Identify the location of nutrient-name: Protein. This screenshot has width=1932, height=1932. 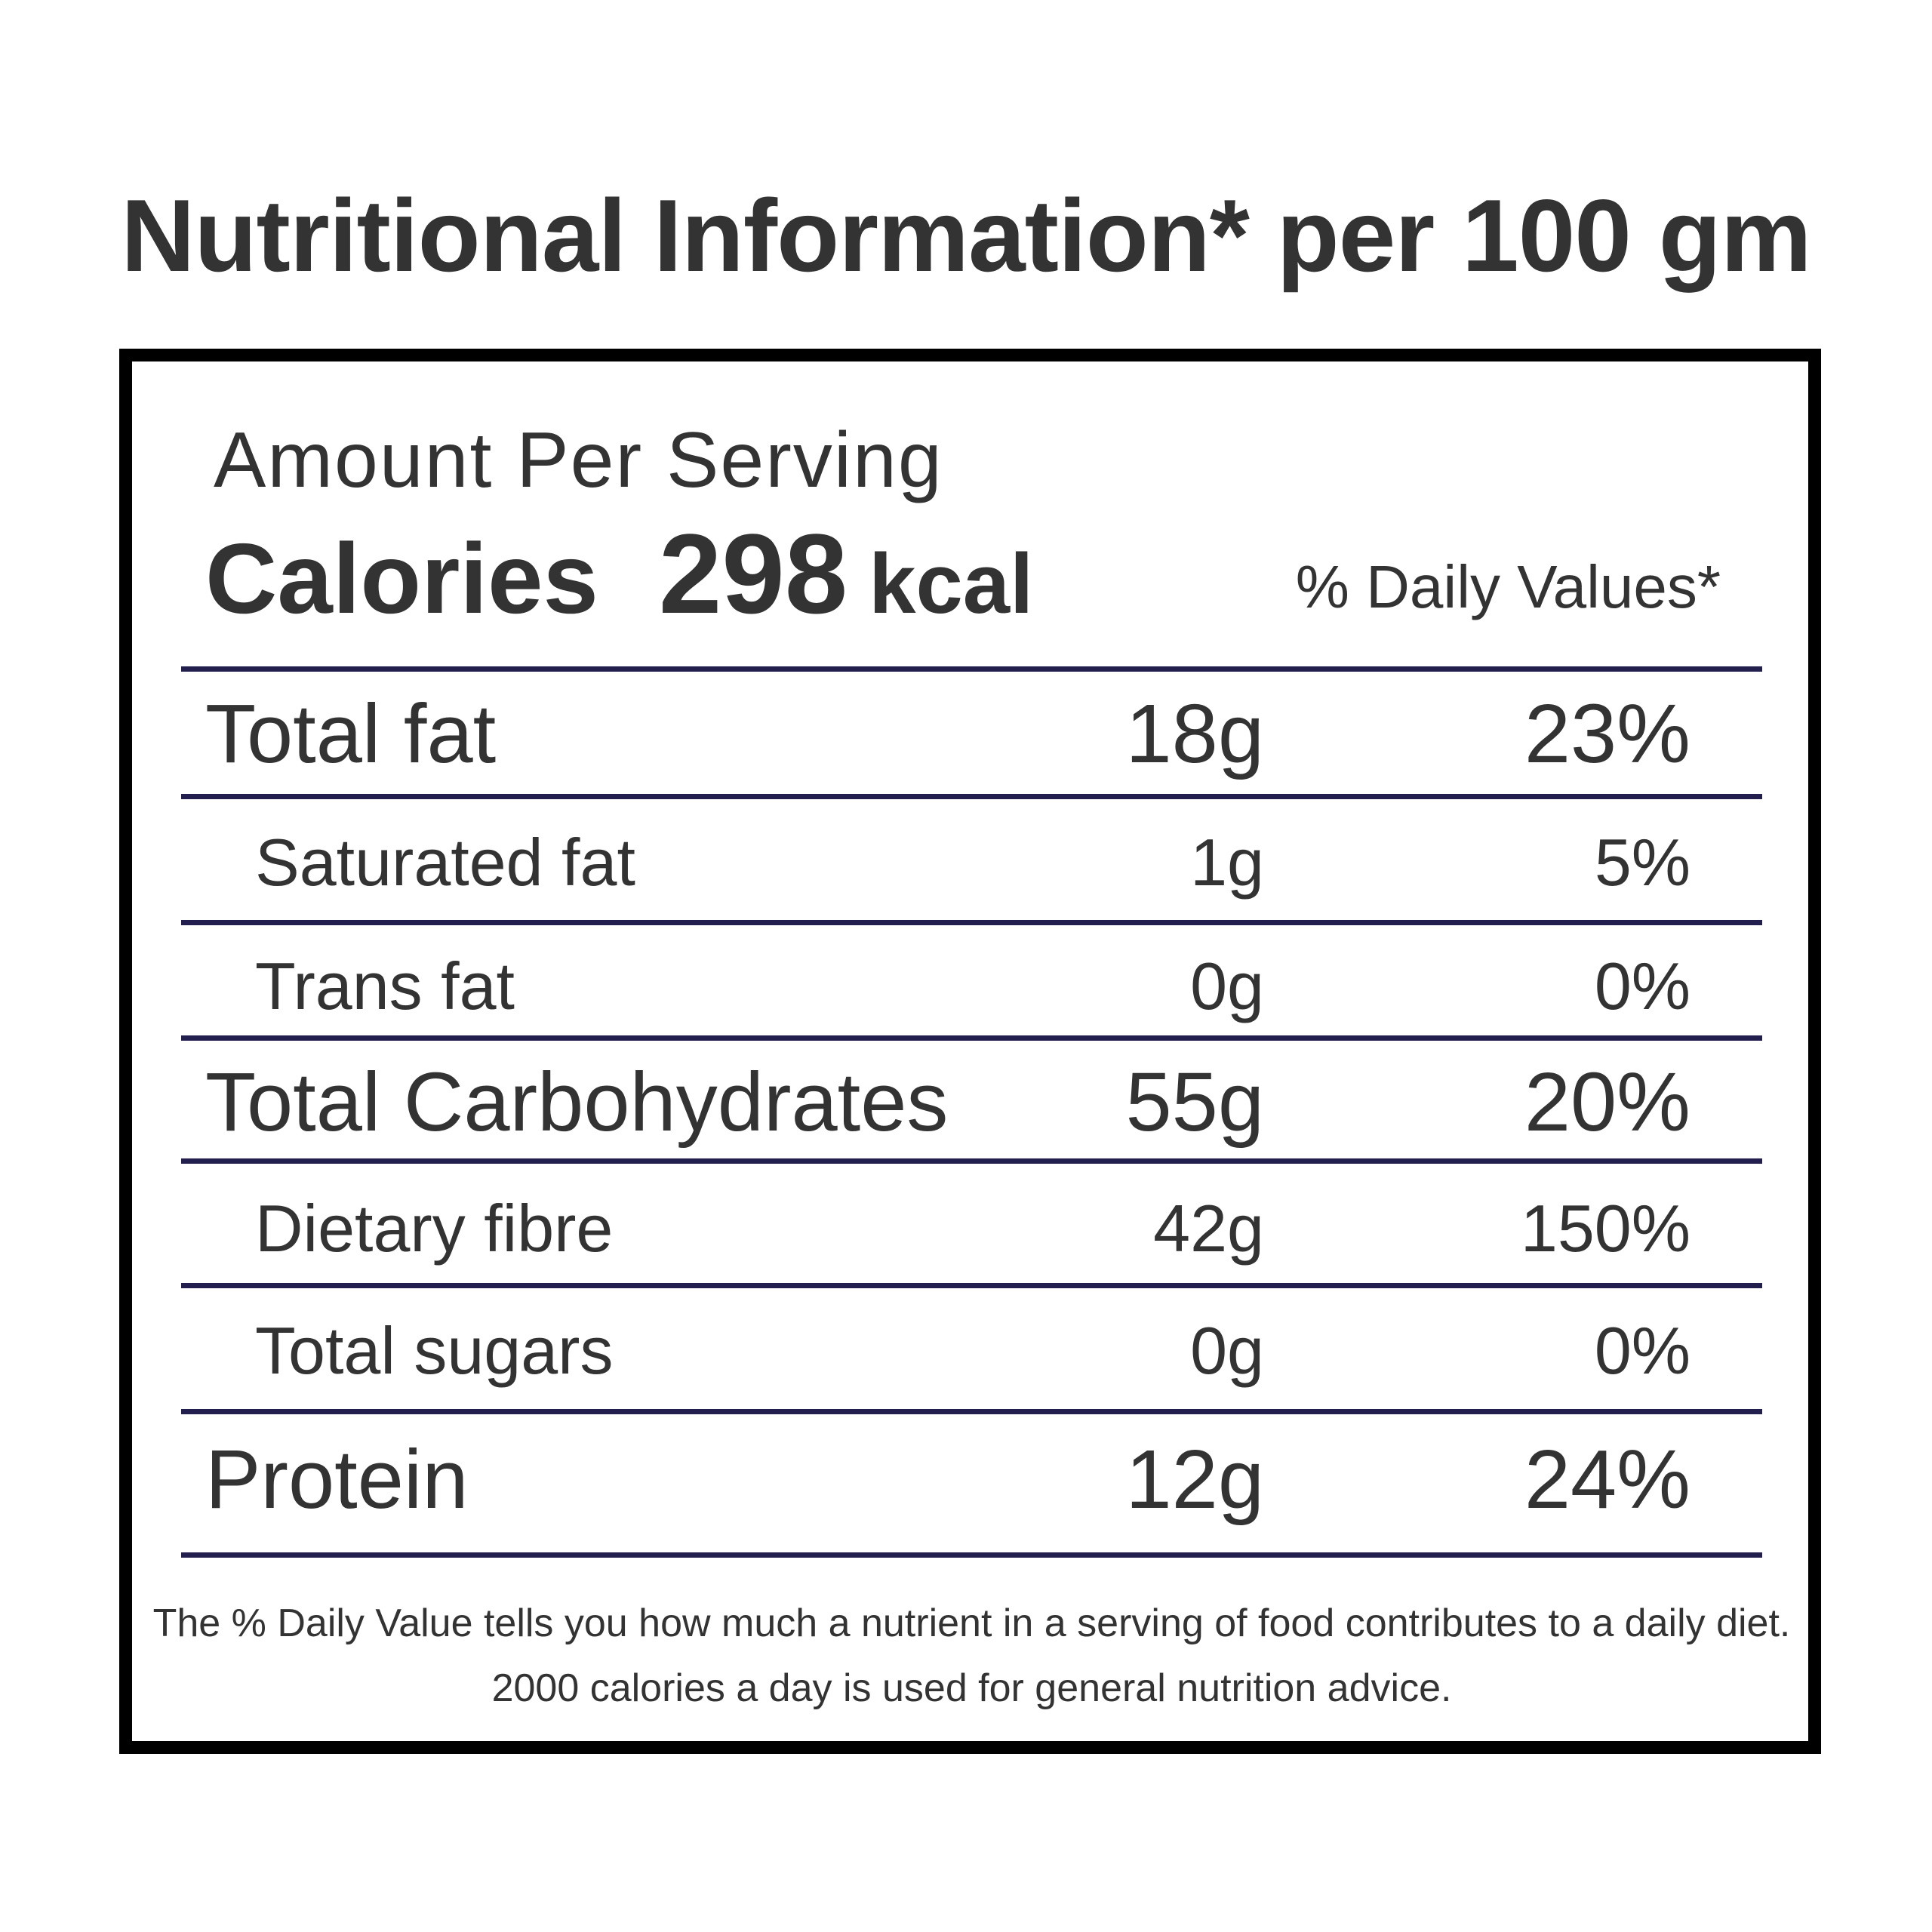
(337, 1479).